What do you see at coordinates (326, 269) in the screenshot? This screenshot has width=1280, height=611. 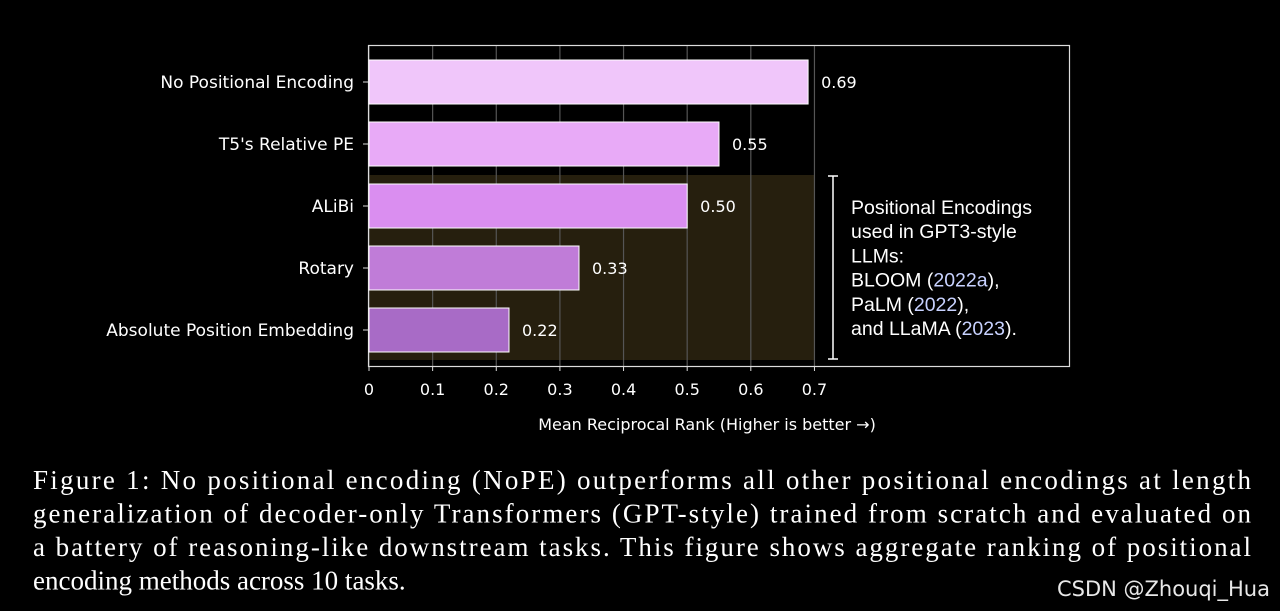 I see `y-tick-label: Rotary` at bounding box center [326, 269].